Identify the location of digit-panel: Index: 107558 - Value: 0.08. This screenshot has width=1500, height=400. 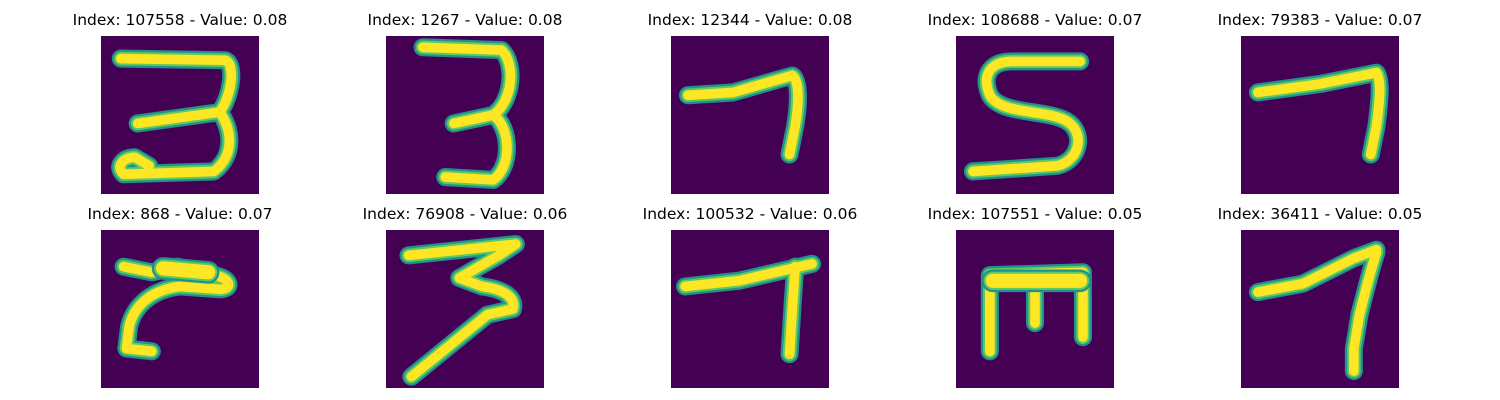
(180, 105).